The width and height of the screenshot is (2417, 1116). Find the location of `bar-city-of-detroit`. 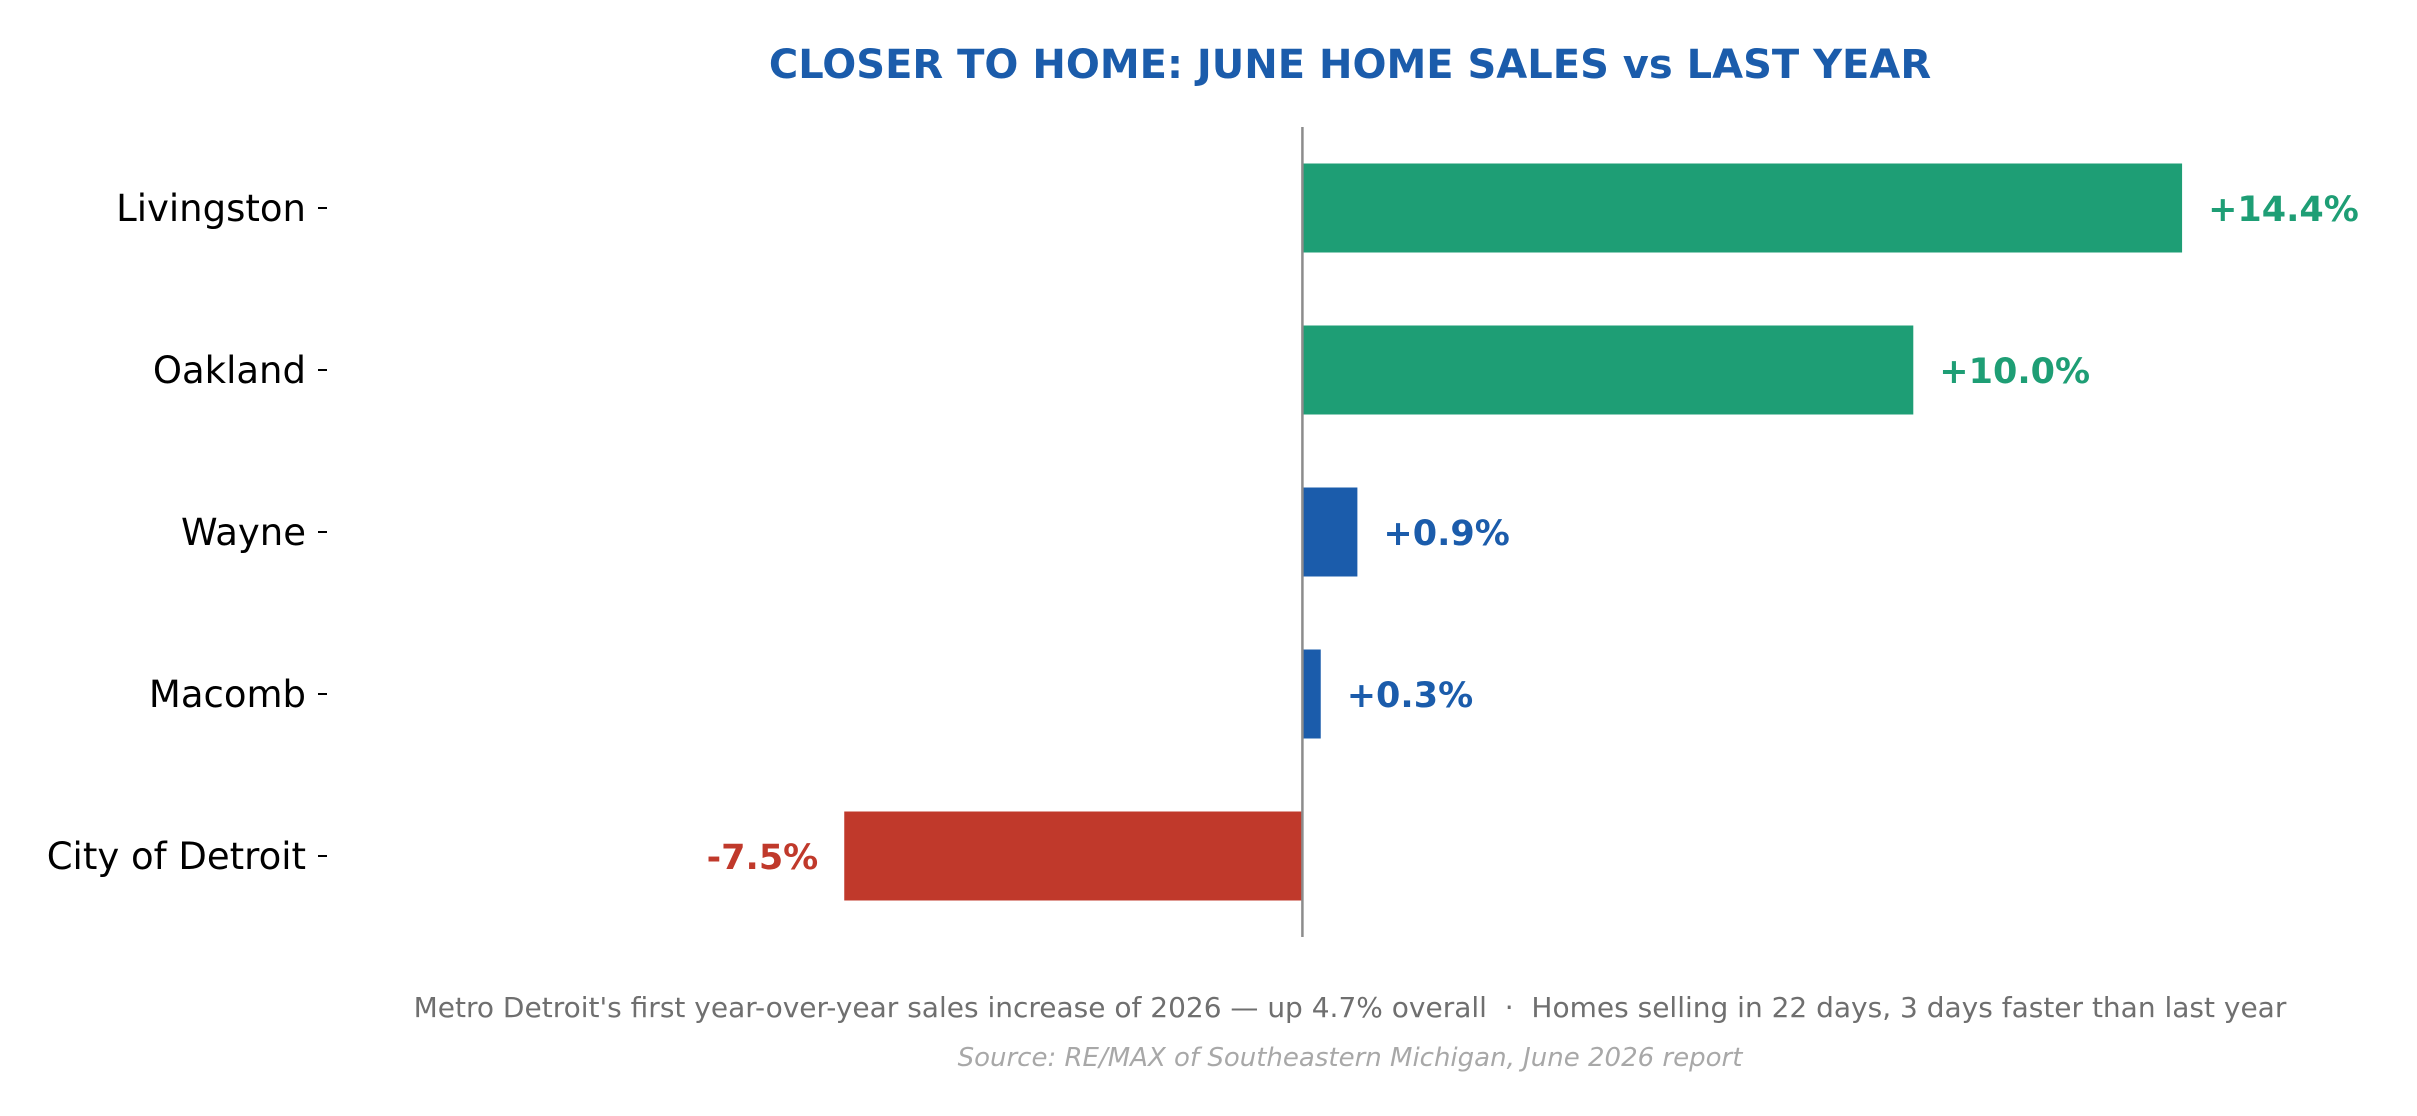

bar-city-of-detroit is located at coordinates (1073, 856).